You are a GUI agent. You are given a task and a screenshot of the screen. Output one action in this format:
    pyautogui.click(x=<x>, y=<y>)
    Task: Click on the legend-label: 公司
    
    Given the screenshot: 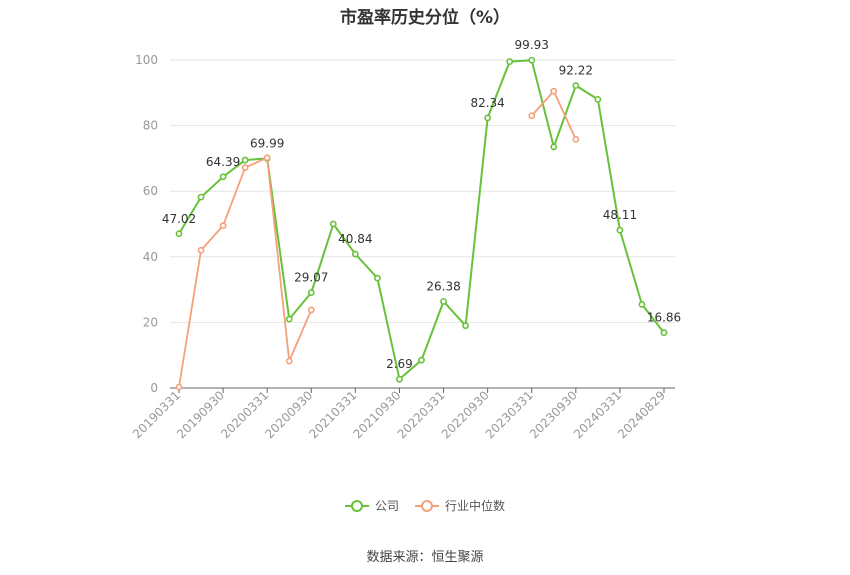 What is the action you would take?
    pyautogui.click(x=386, y=506)
    